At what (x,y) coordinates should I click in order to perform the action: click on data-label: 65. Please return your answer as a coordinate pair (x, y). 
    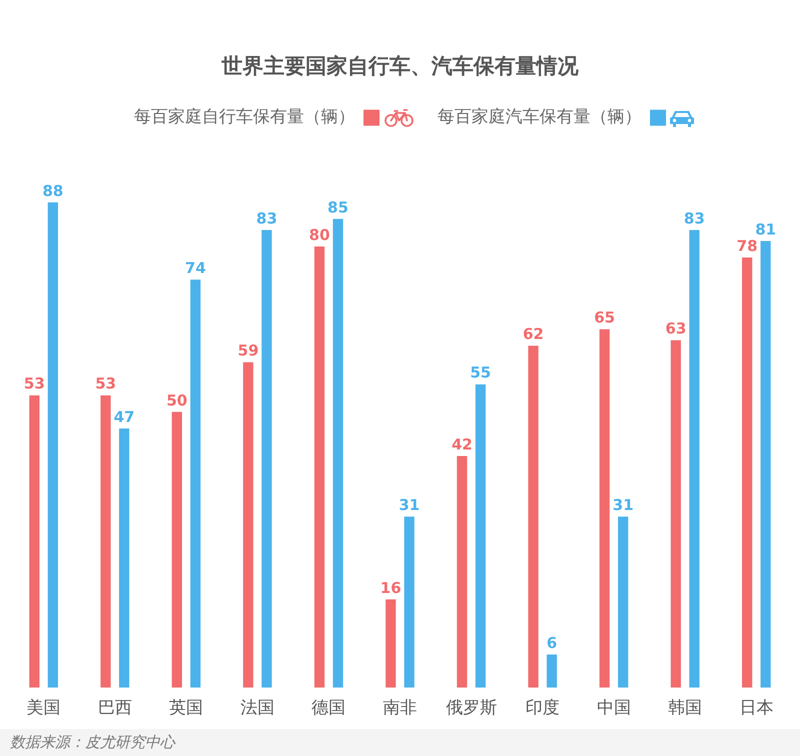
    Looking at the image, I should click on (604, 317).